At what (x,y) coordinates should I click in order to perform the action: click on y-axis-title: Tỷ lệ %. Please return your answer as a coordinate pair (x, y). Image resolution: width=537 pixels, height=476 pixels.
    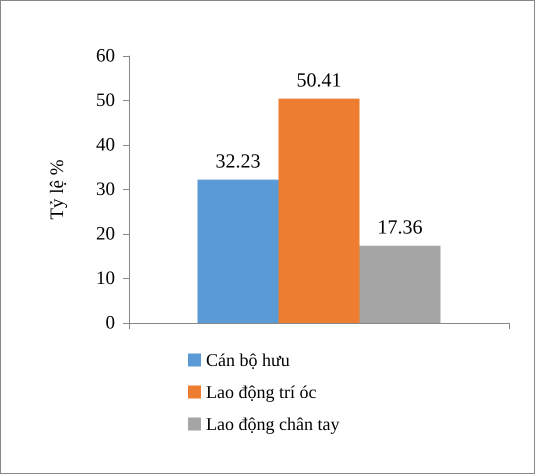
    Looking at the image, I should click on (57, 189).